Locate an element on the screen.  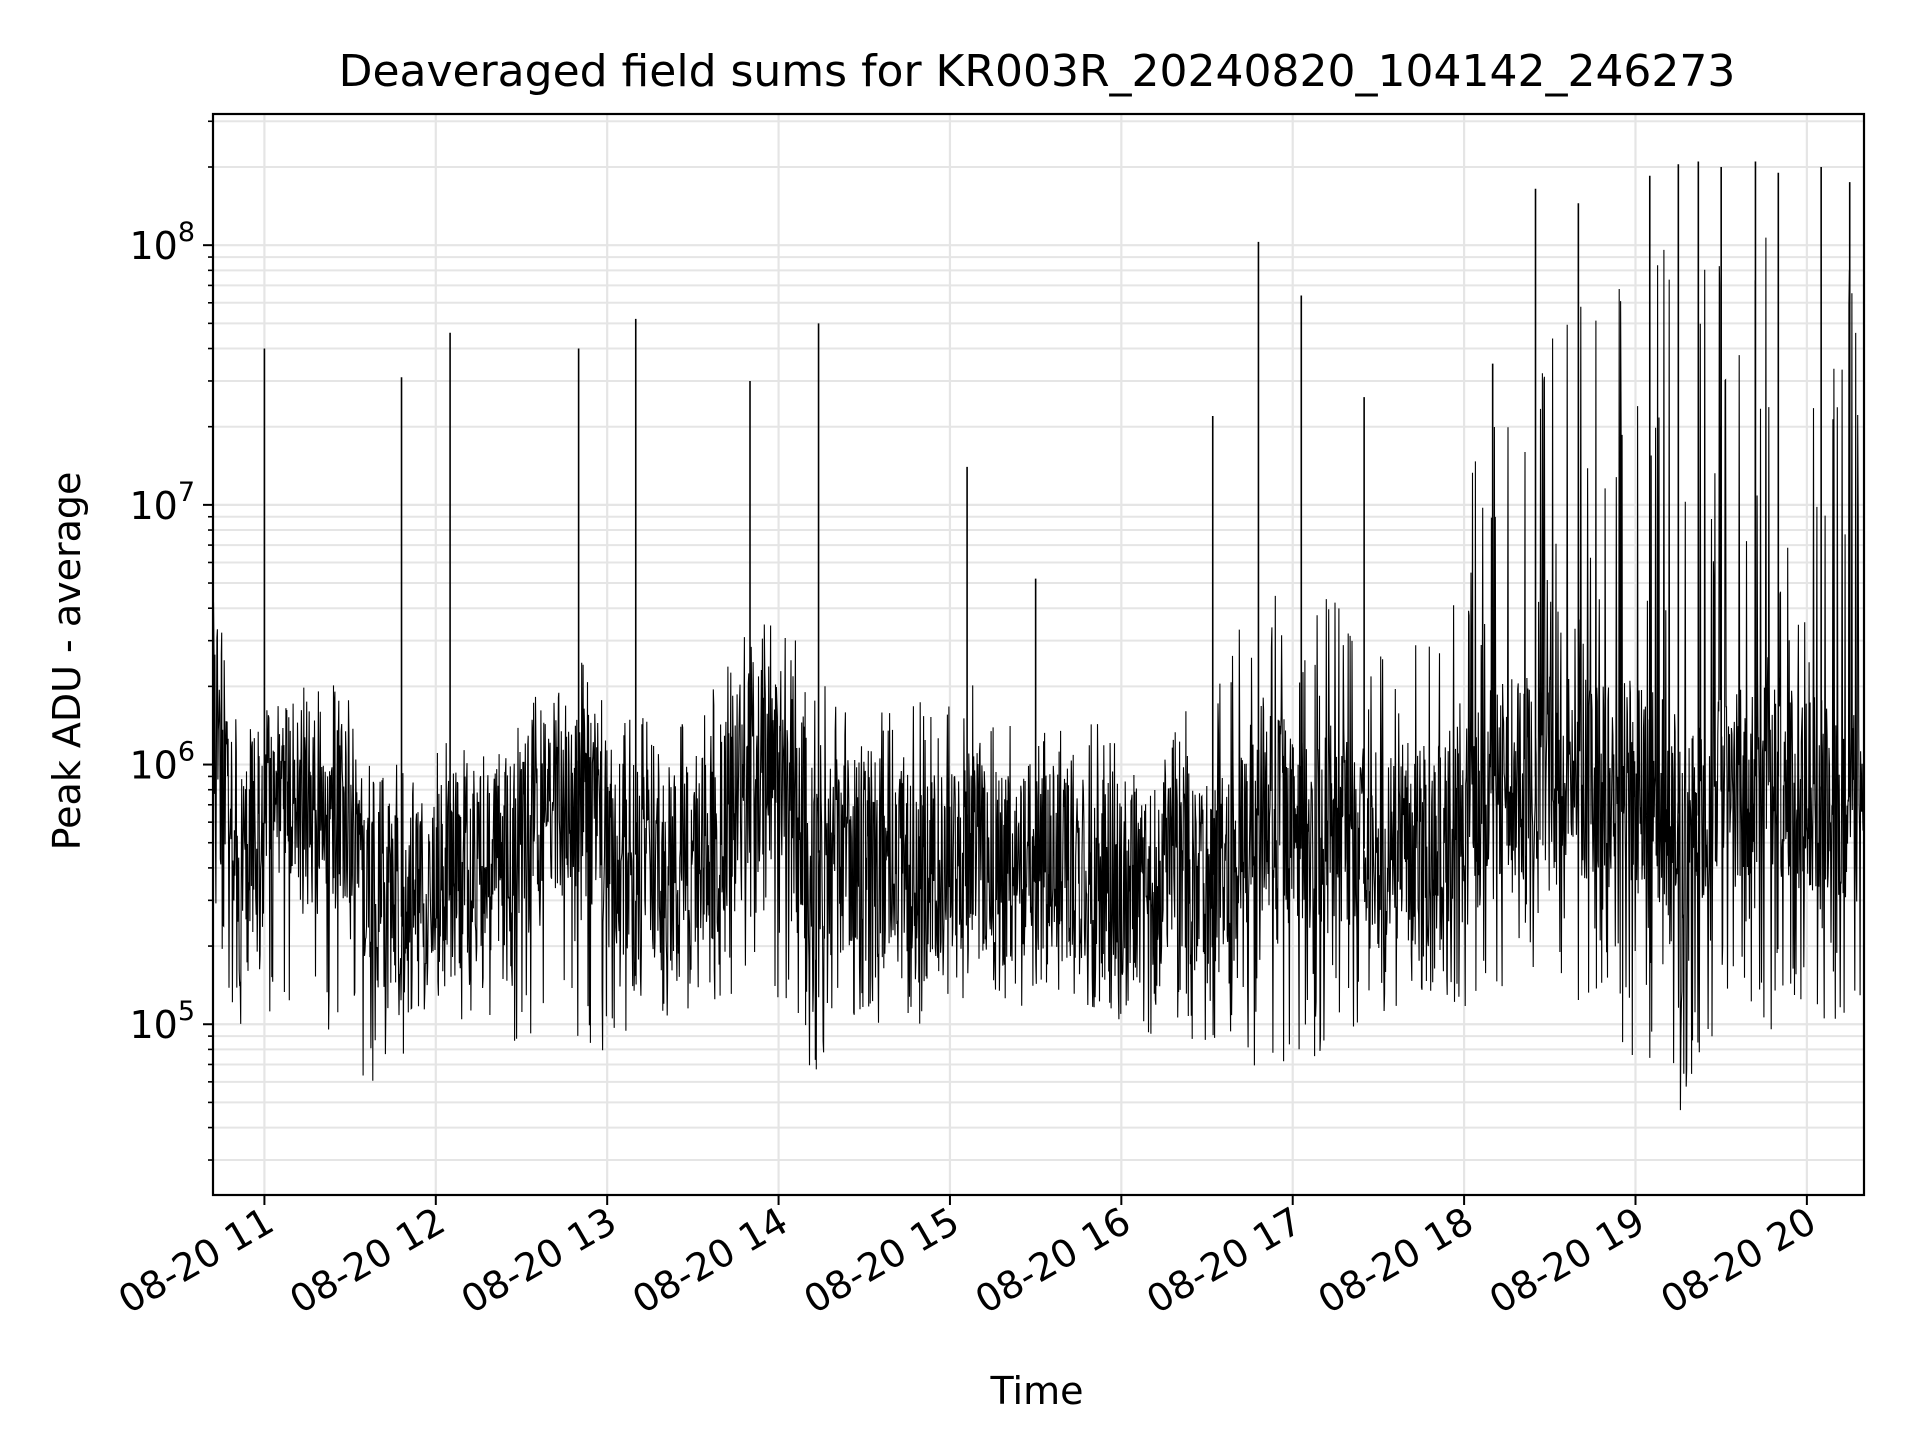
x-axis-label: Time is located at coordinates (1037, 1391).